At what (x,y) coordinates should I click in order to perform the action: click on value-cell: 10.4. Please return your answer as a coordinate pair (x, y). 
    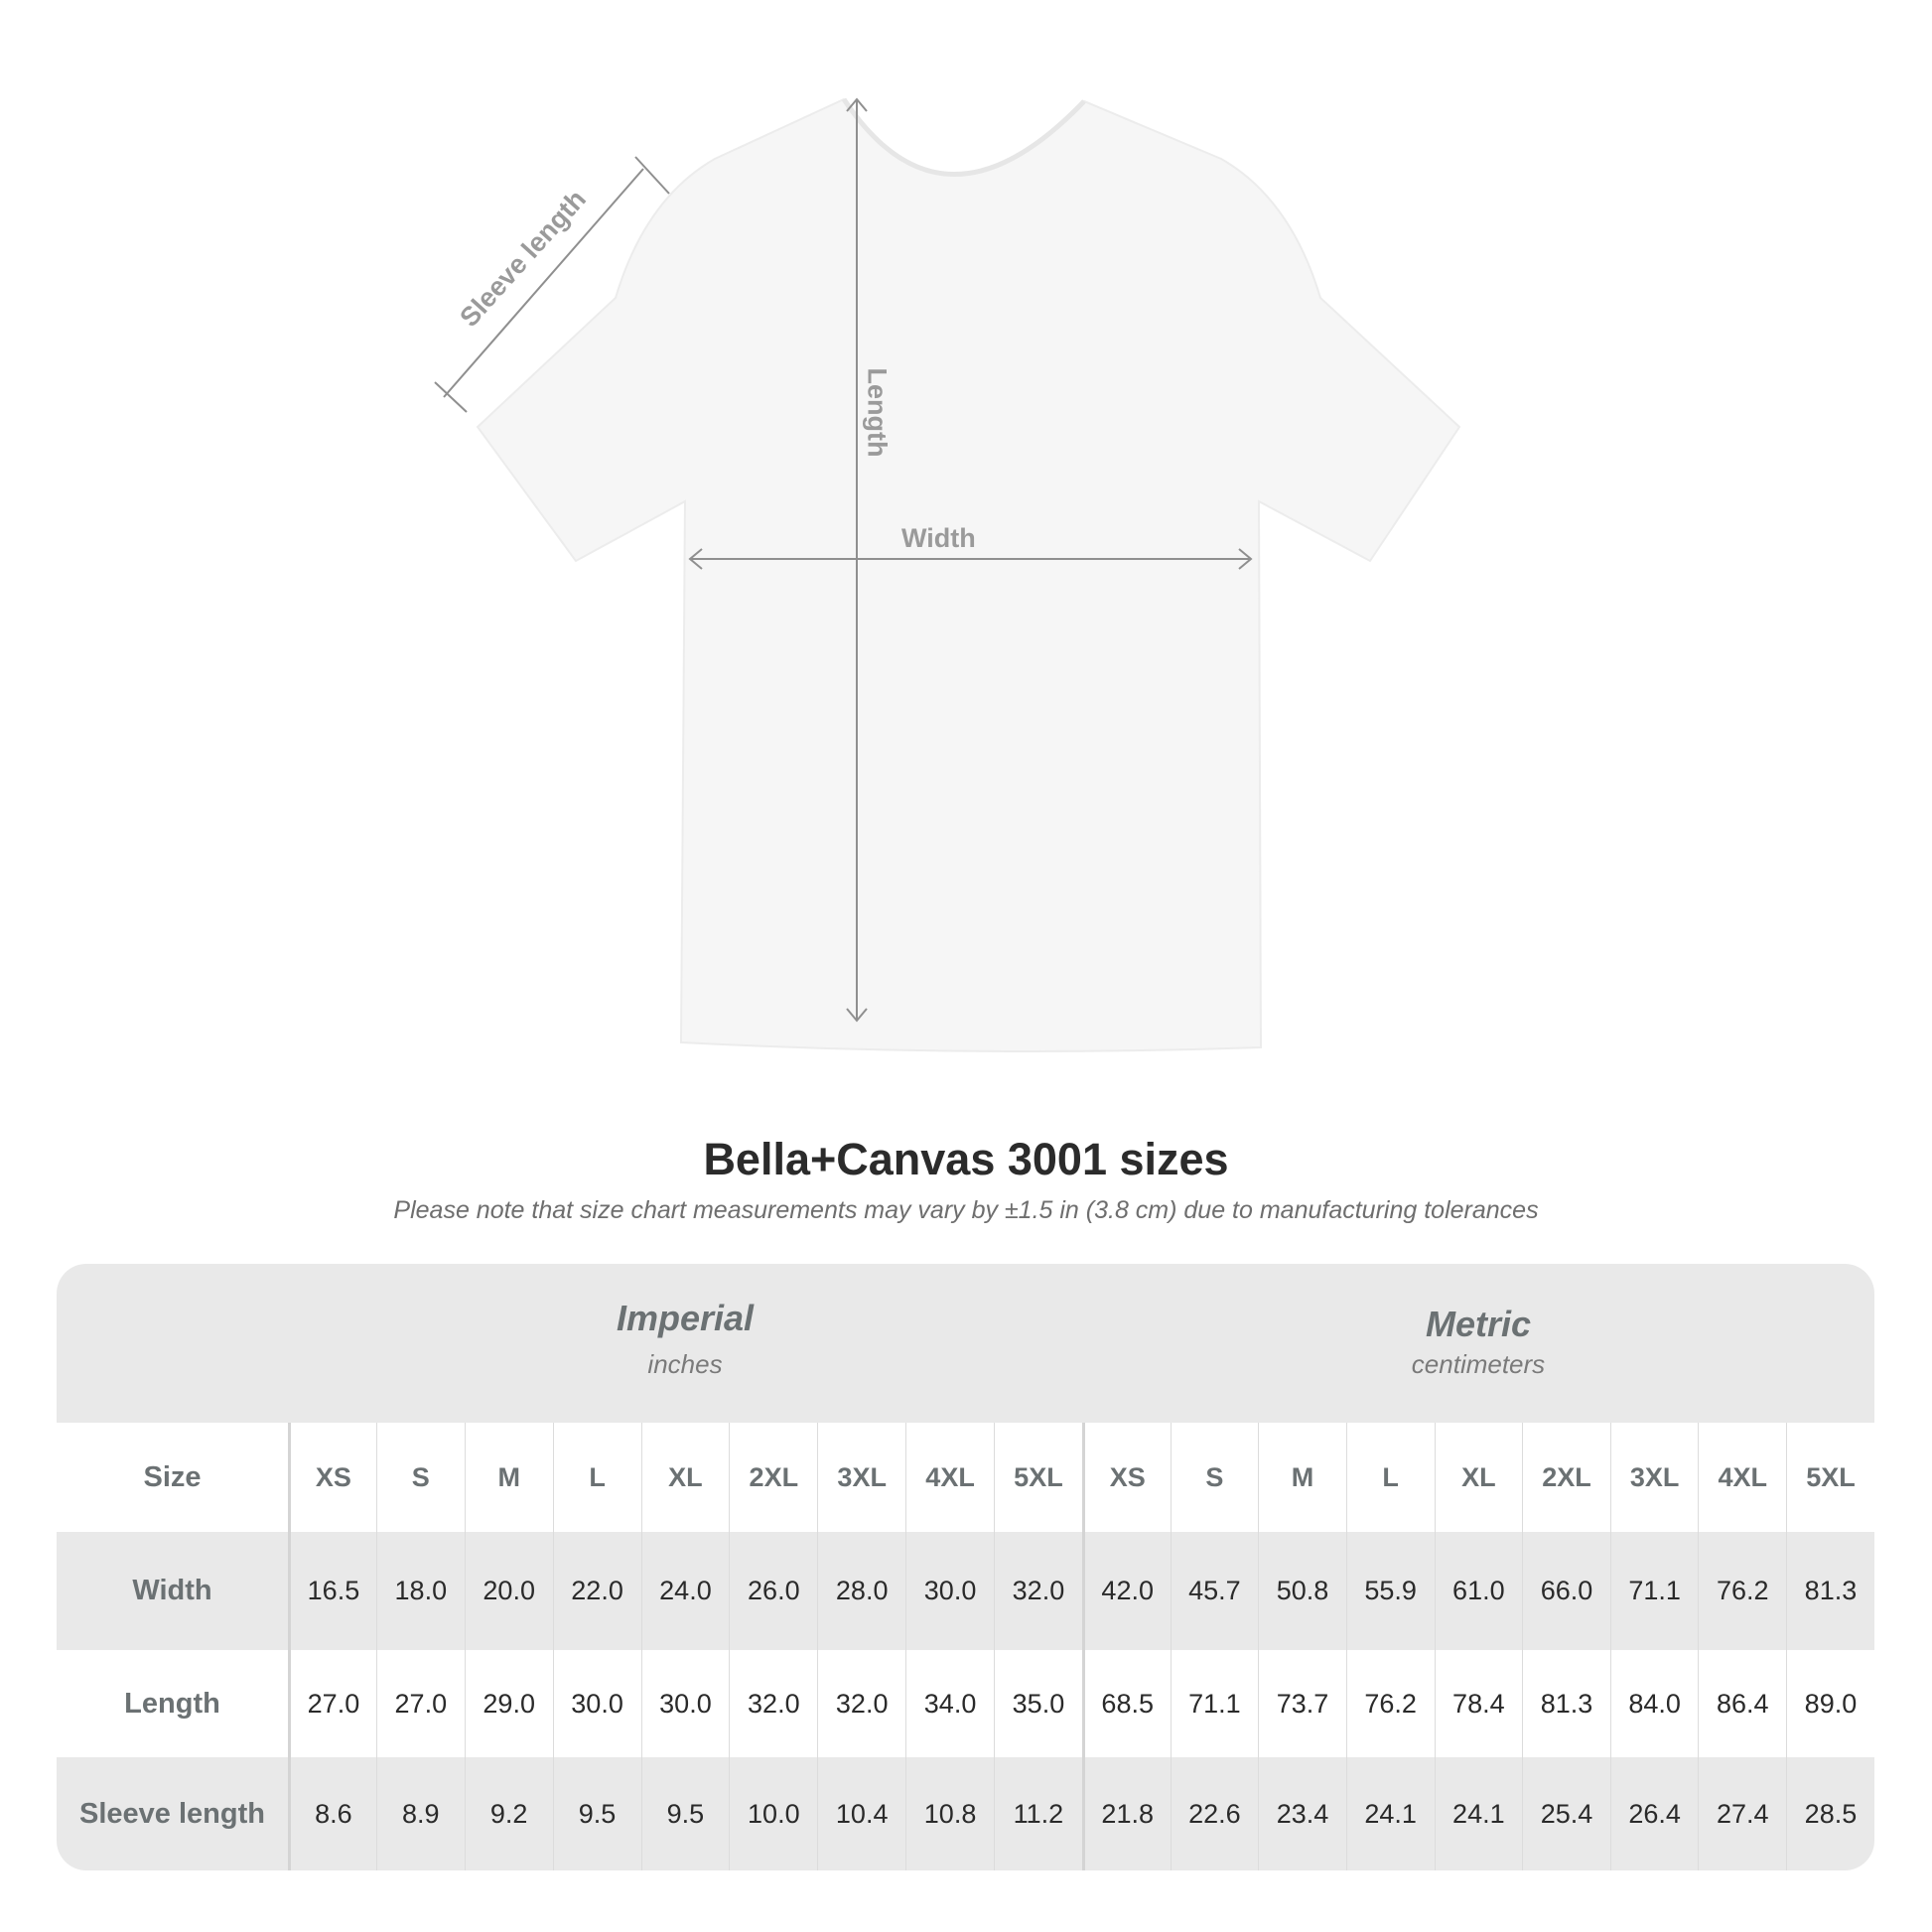
    Looking at the image, I should click on (861, 1814).